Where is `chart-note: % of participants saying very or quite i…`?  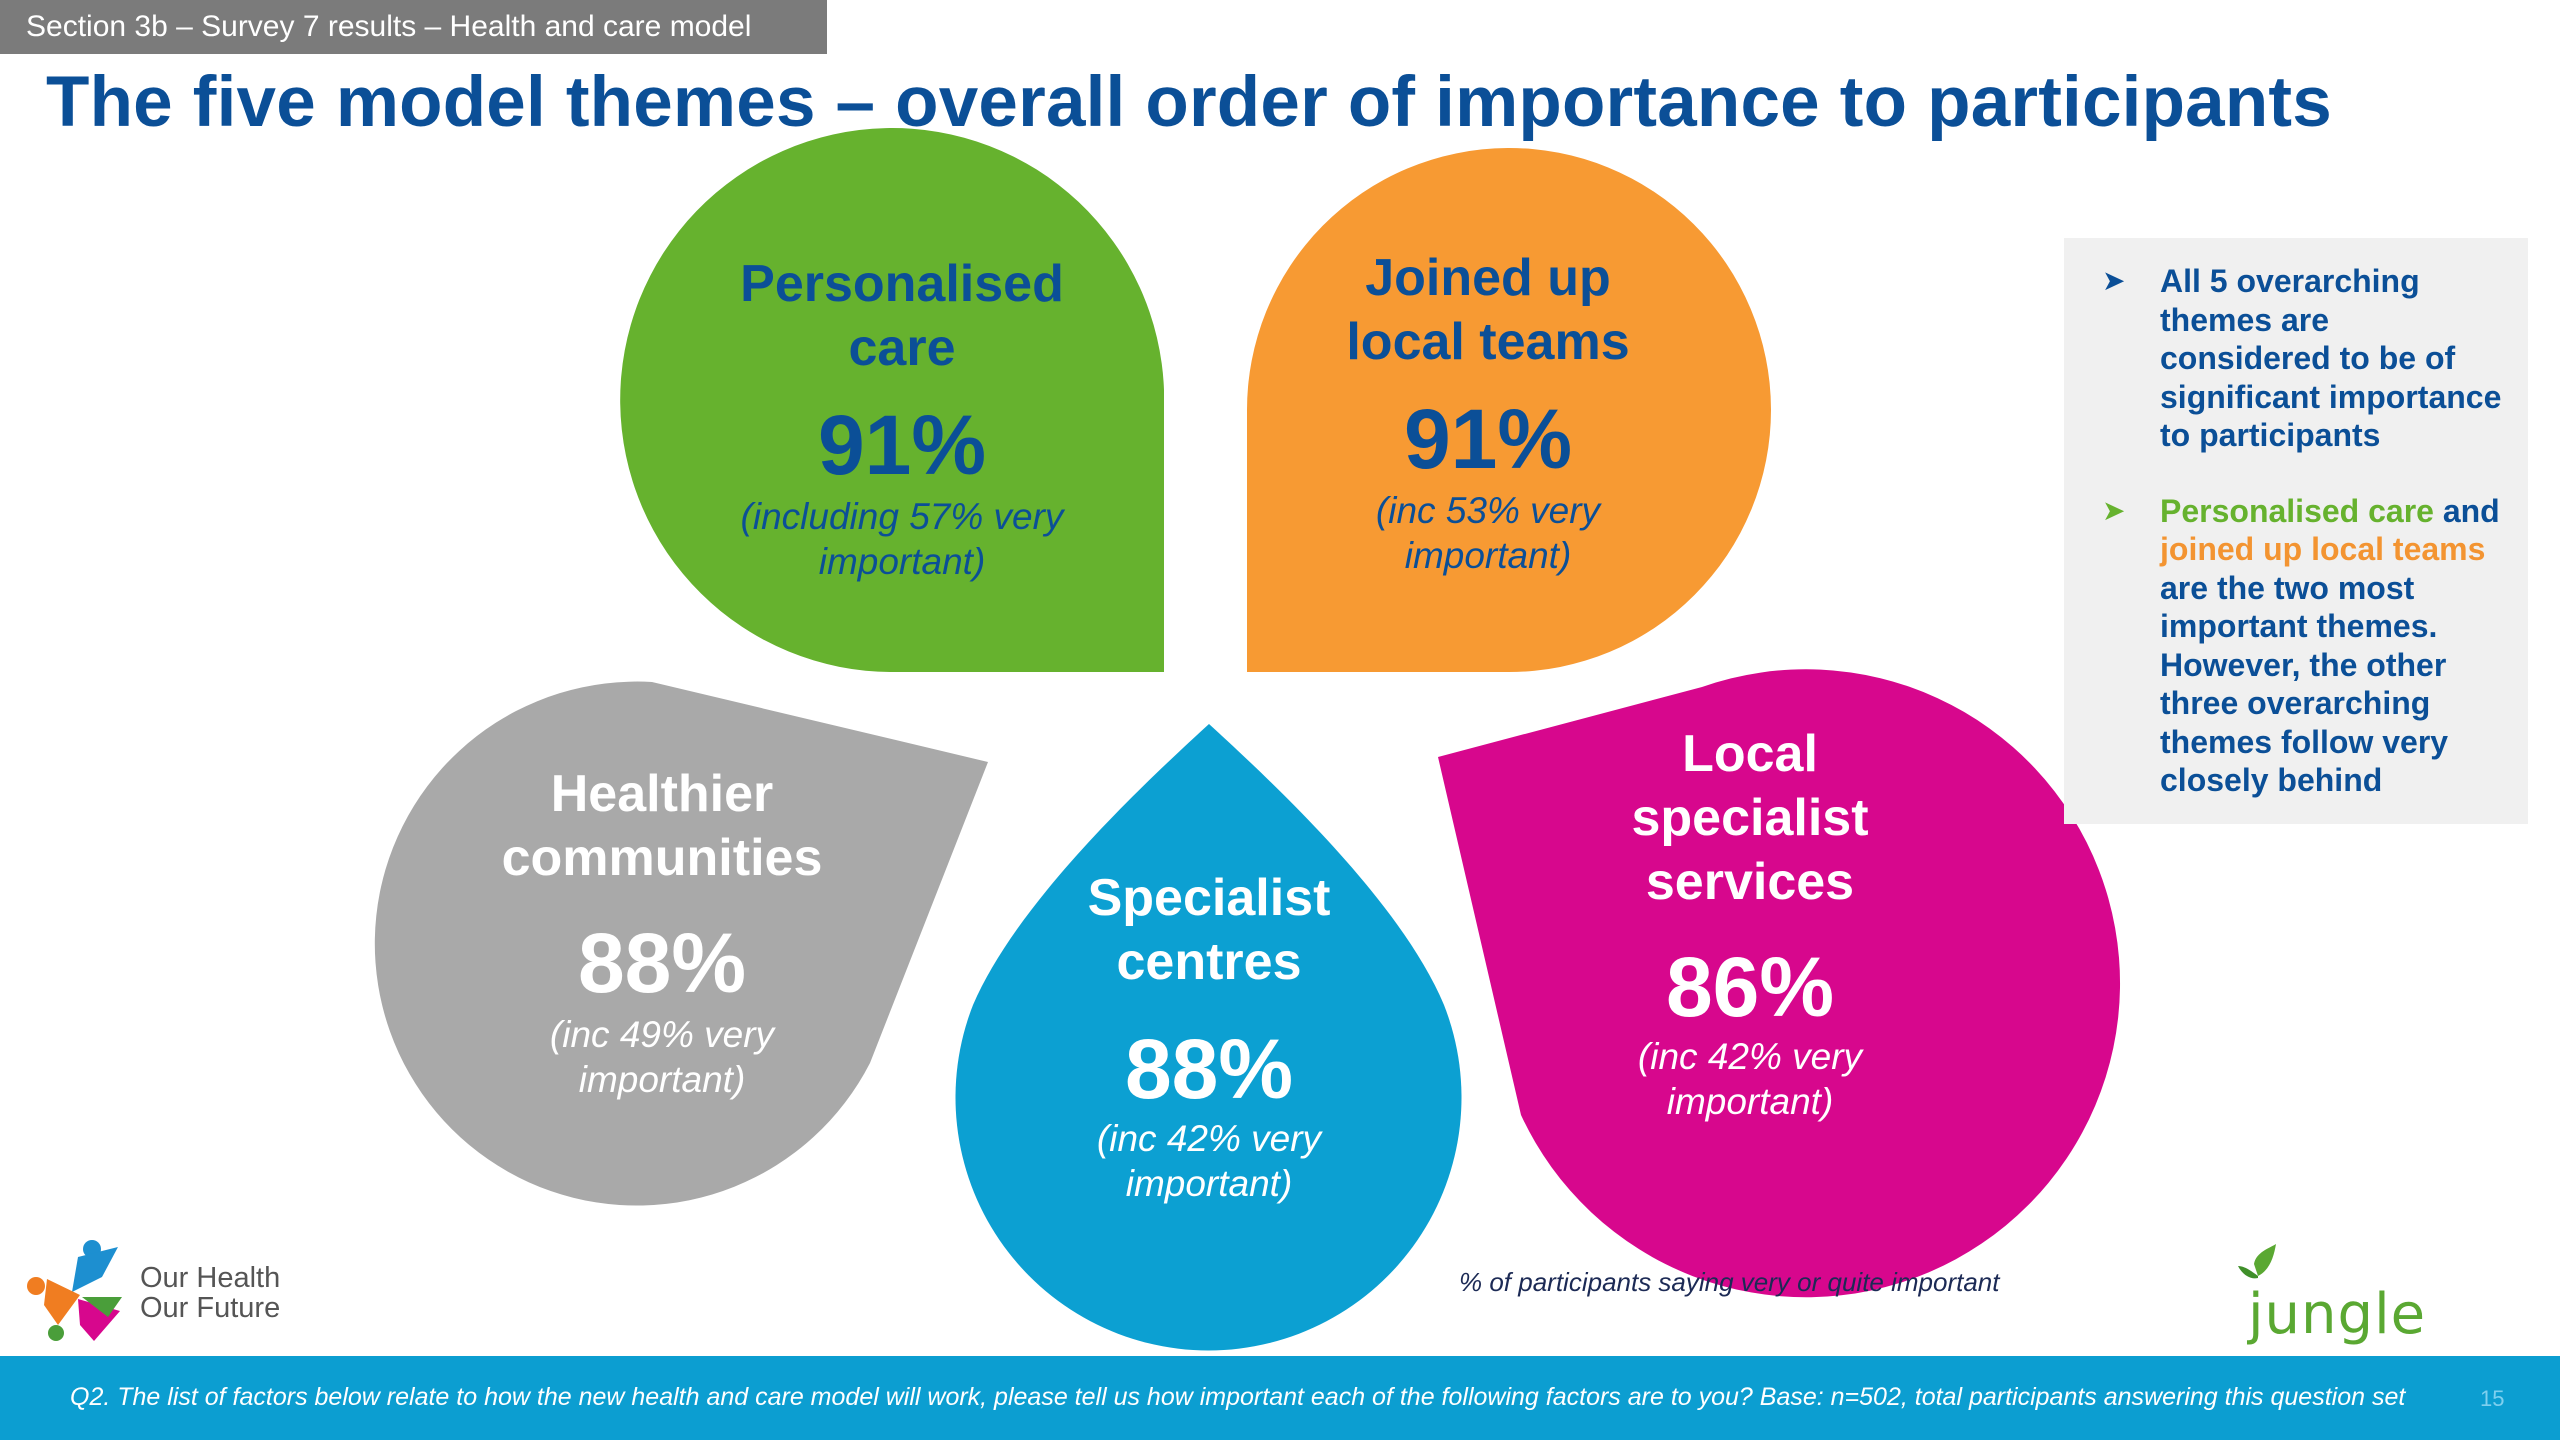
chart-note: % of participants saying very or quite i… is located at coordinates (1729, 1282).